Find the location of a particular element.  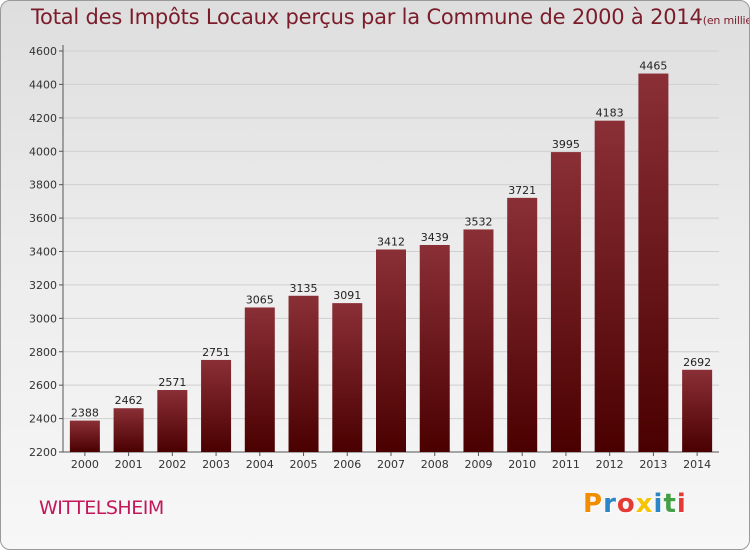

bar-2004 is located at coordinates (259, 379).